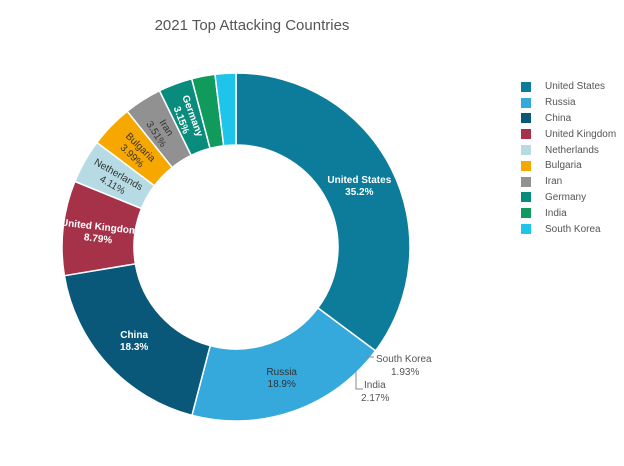 Image resolution: width=624 pixels, height=466 pixels. I want to click on legend-item-south-korea: South Korea, so click(568, 229).